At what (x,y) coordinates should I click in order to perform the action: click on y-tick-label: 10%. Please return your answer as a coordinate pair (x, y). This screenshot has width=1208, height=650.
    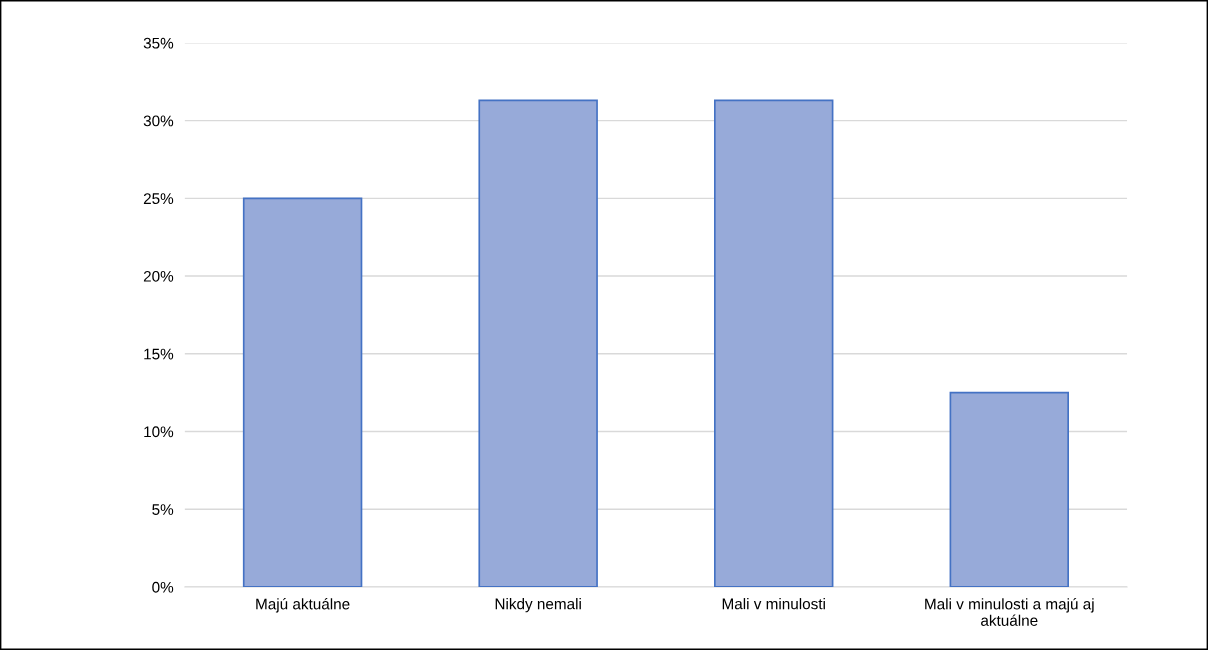
    Looking at the image, I should click on (159, 432).